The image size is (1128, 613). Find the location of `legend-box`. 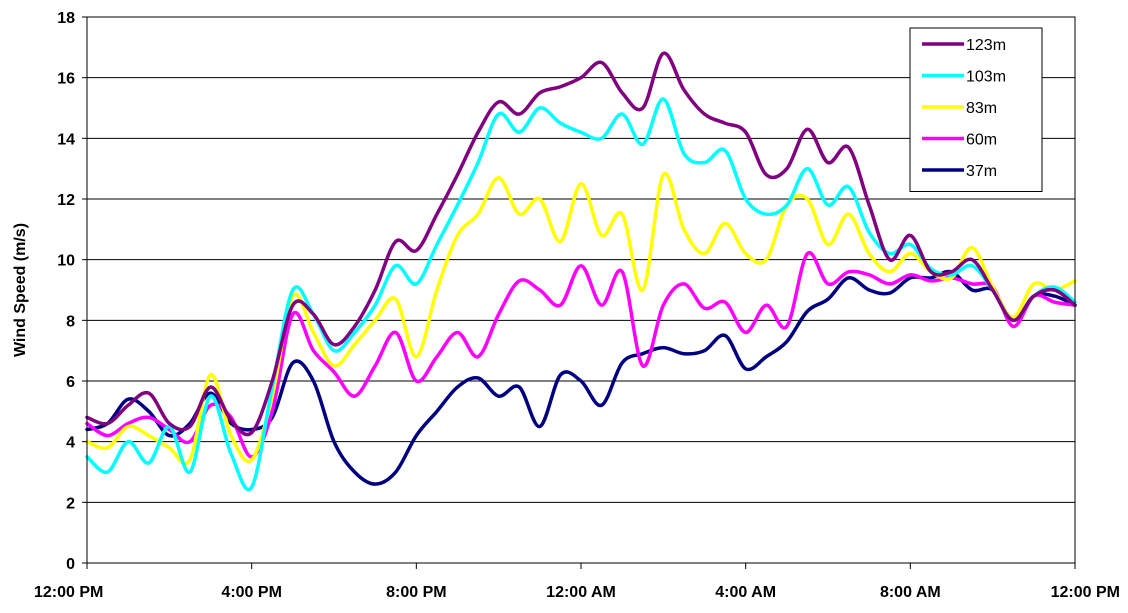

legend-box is located at coordinates (976, 109).